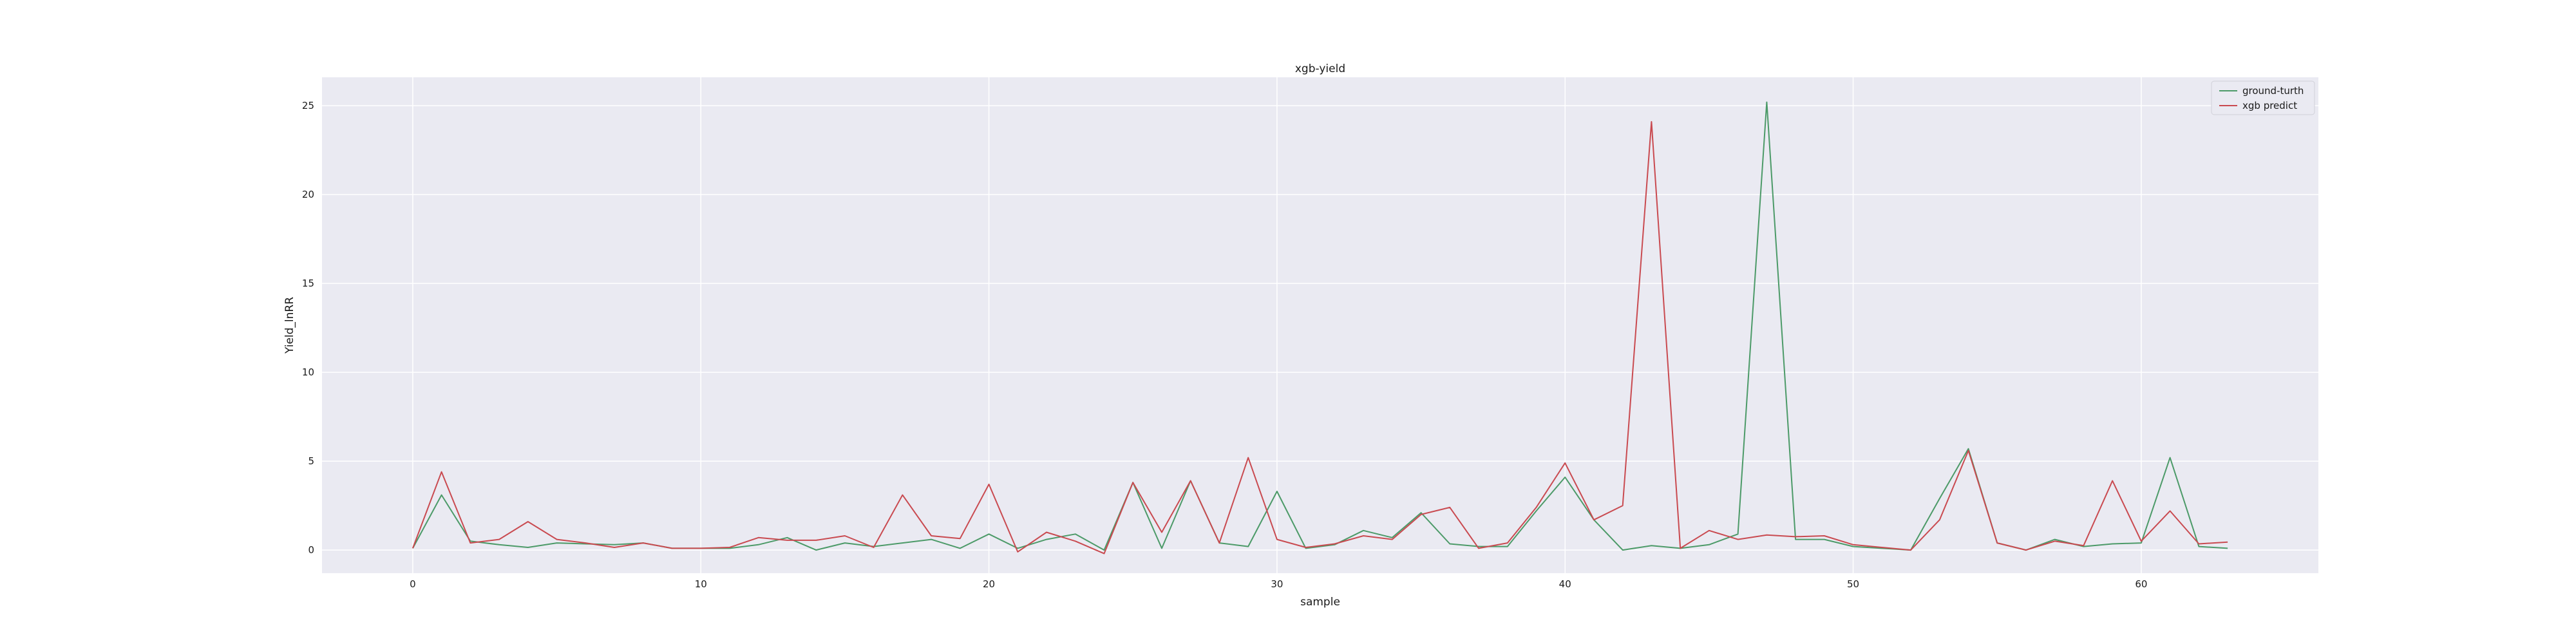 This screenshot has height=644, width=2576. Describe the element at coordinates (701, 584) in the screenshot. I see `x-tick-label: 10` at that location.